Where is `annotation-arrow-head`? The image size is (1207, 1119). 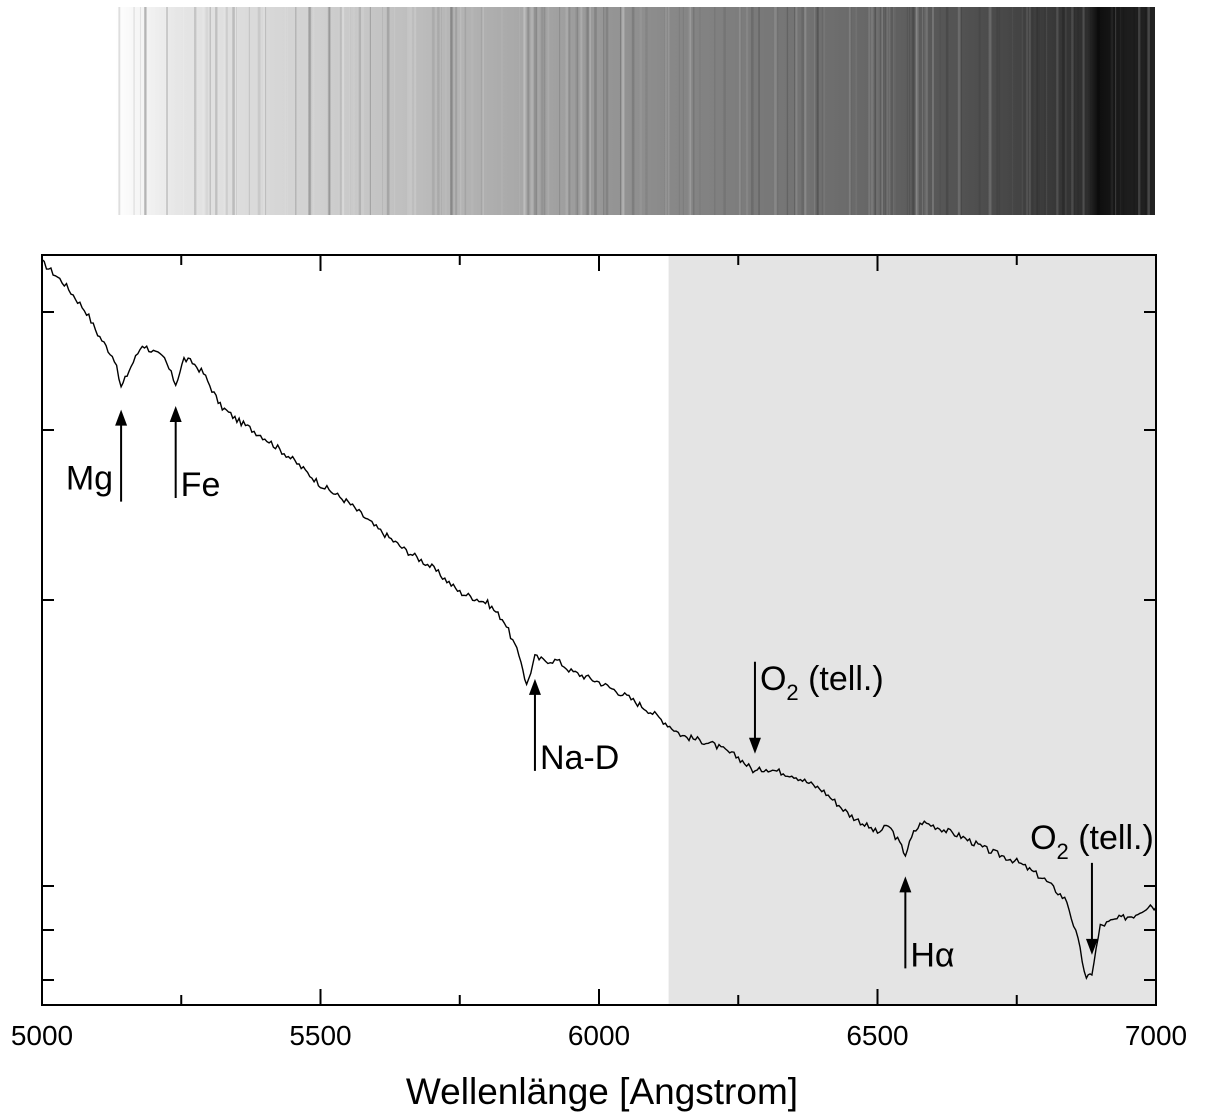
annotation-arrow-head is located at coordinates (175, 414).